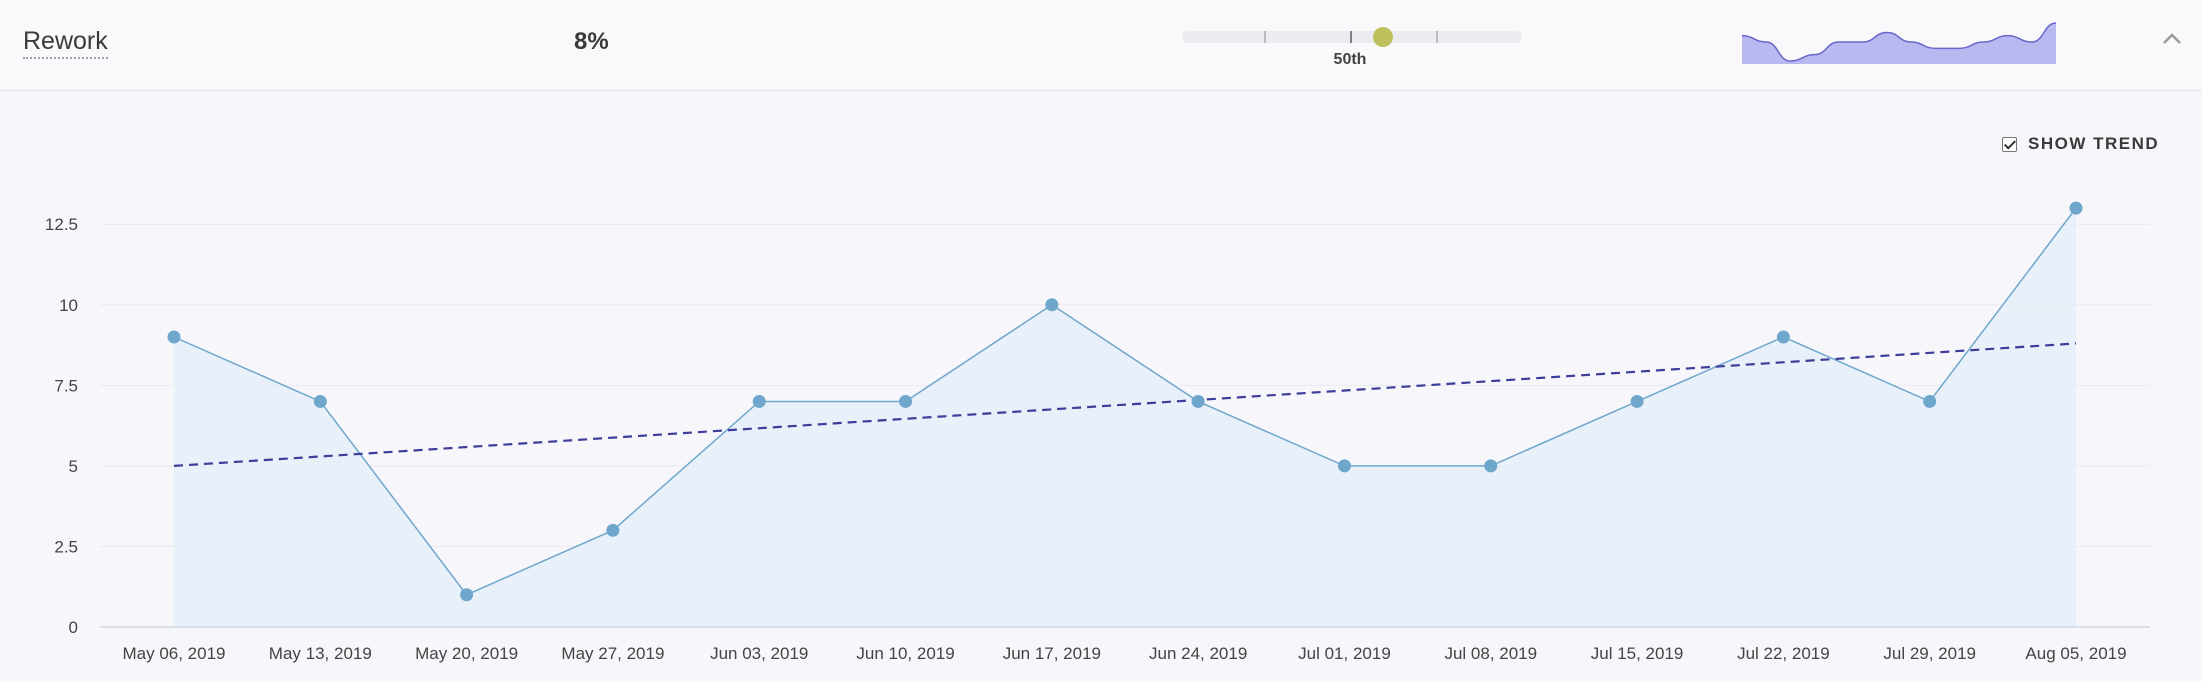  Describe the element at coordinates (905, 653) in the screenshot. I see `x-tick-label: Jun 10, 2019` at that location.